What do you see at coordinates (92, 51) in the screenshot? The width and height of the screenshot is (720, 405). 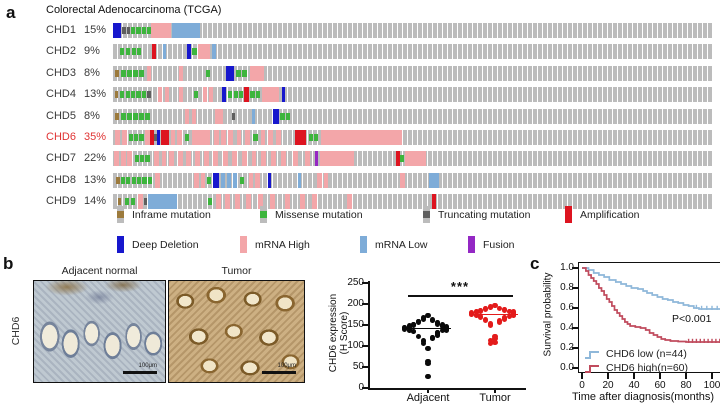 I see `oncoprint-pct-CHD2: 9%` at bounding box center [92, 51].